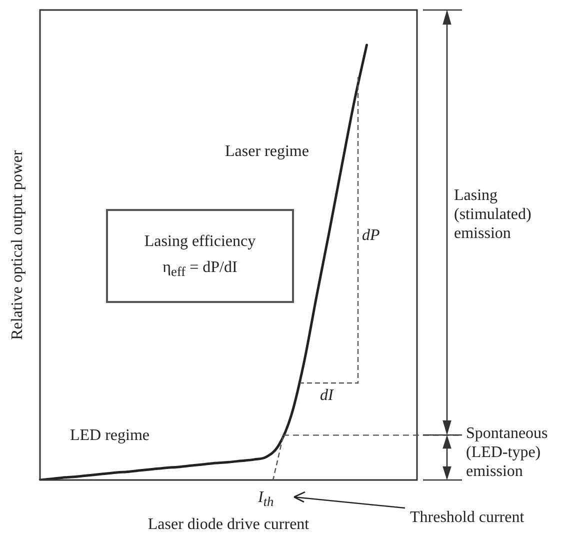 This screenshot has height=536, width=575. What do you see at coordinates (229, 524) in the screenshot?
I see `x-axis-title: Laser diode drive current` at bounding box center [229, 524].